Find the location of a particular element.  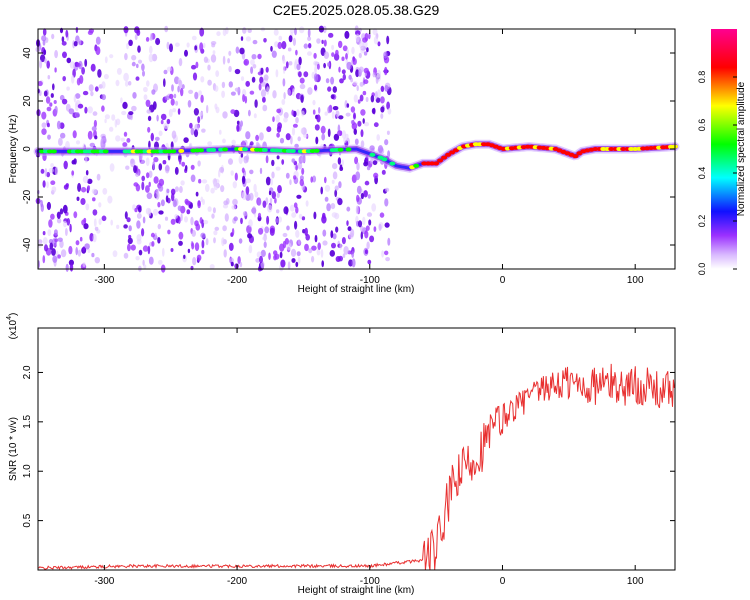

x-tick-label: 0 is located at coordinates (503, 581).